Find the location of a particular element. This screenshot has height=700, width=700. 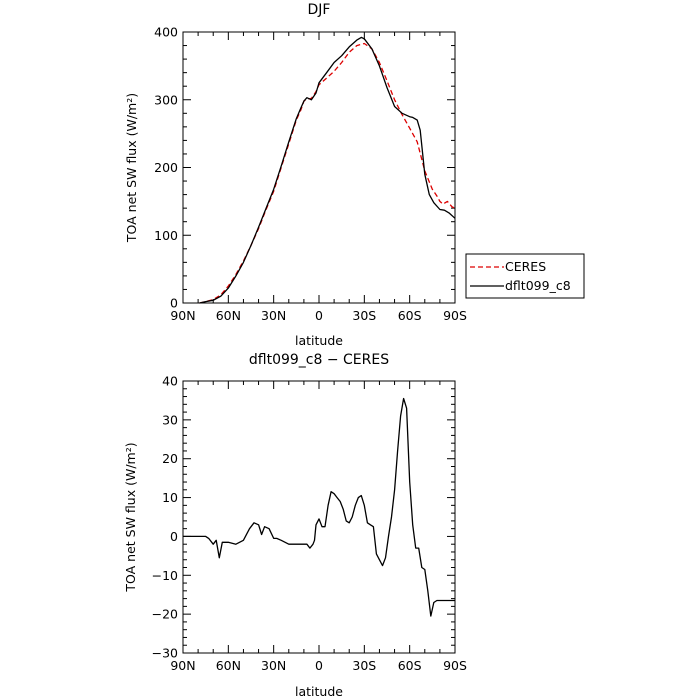

y-tick-label: −30 is located at coordinates (165, 653).